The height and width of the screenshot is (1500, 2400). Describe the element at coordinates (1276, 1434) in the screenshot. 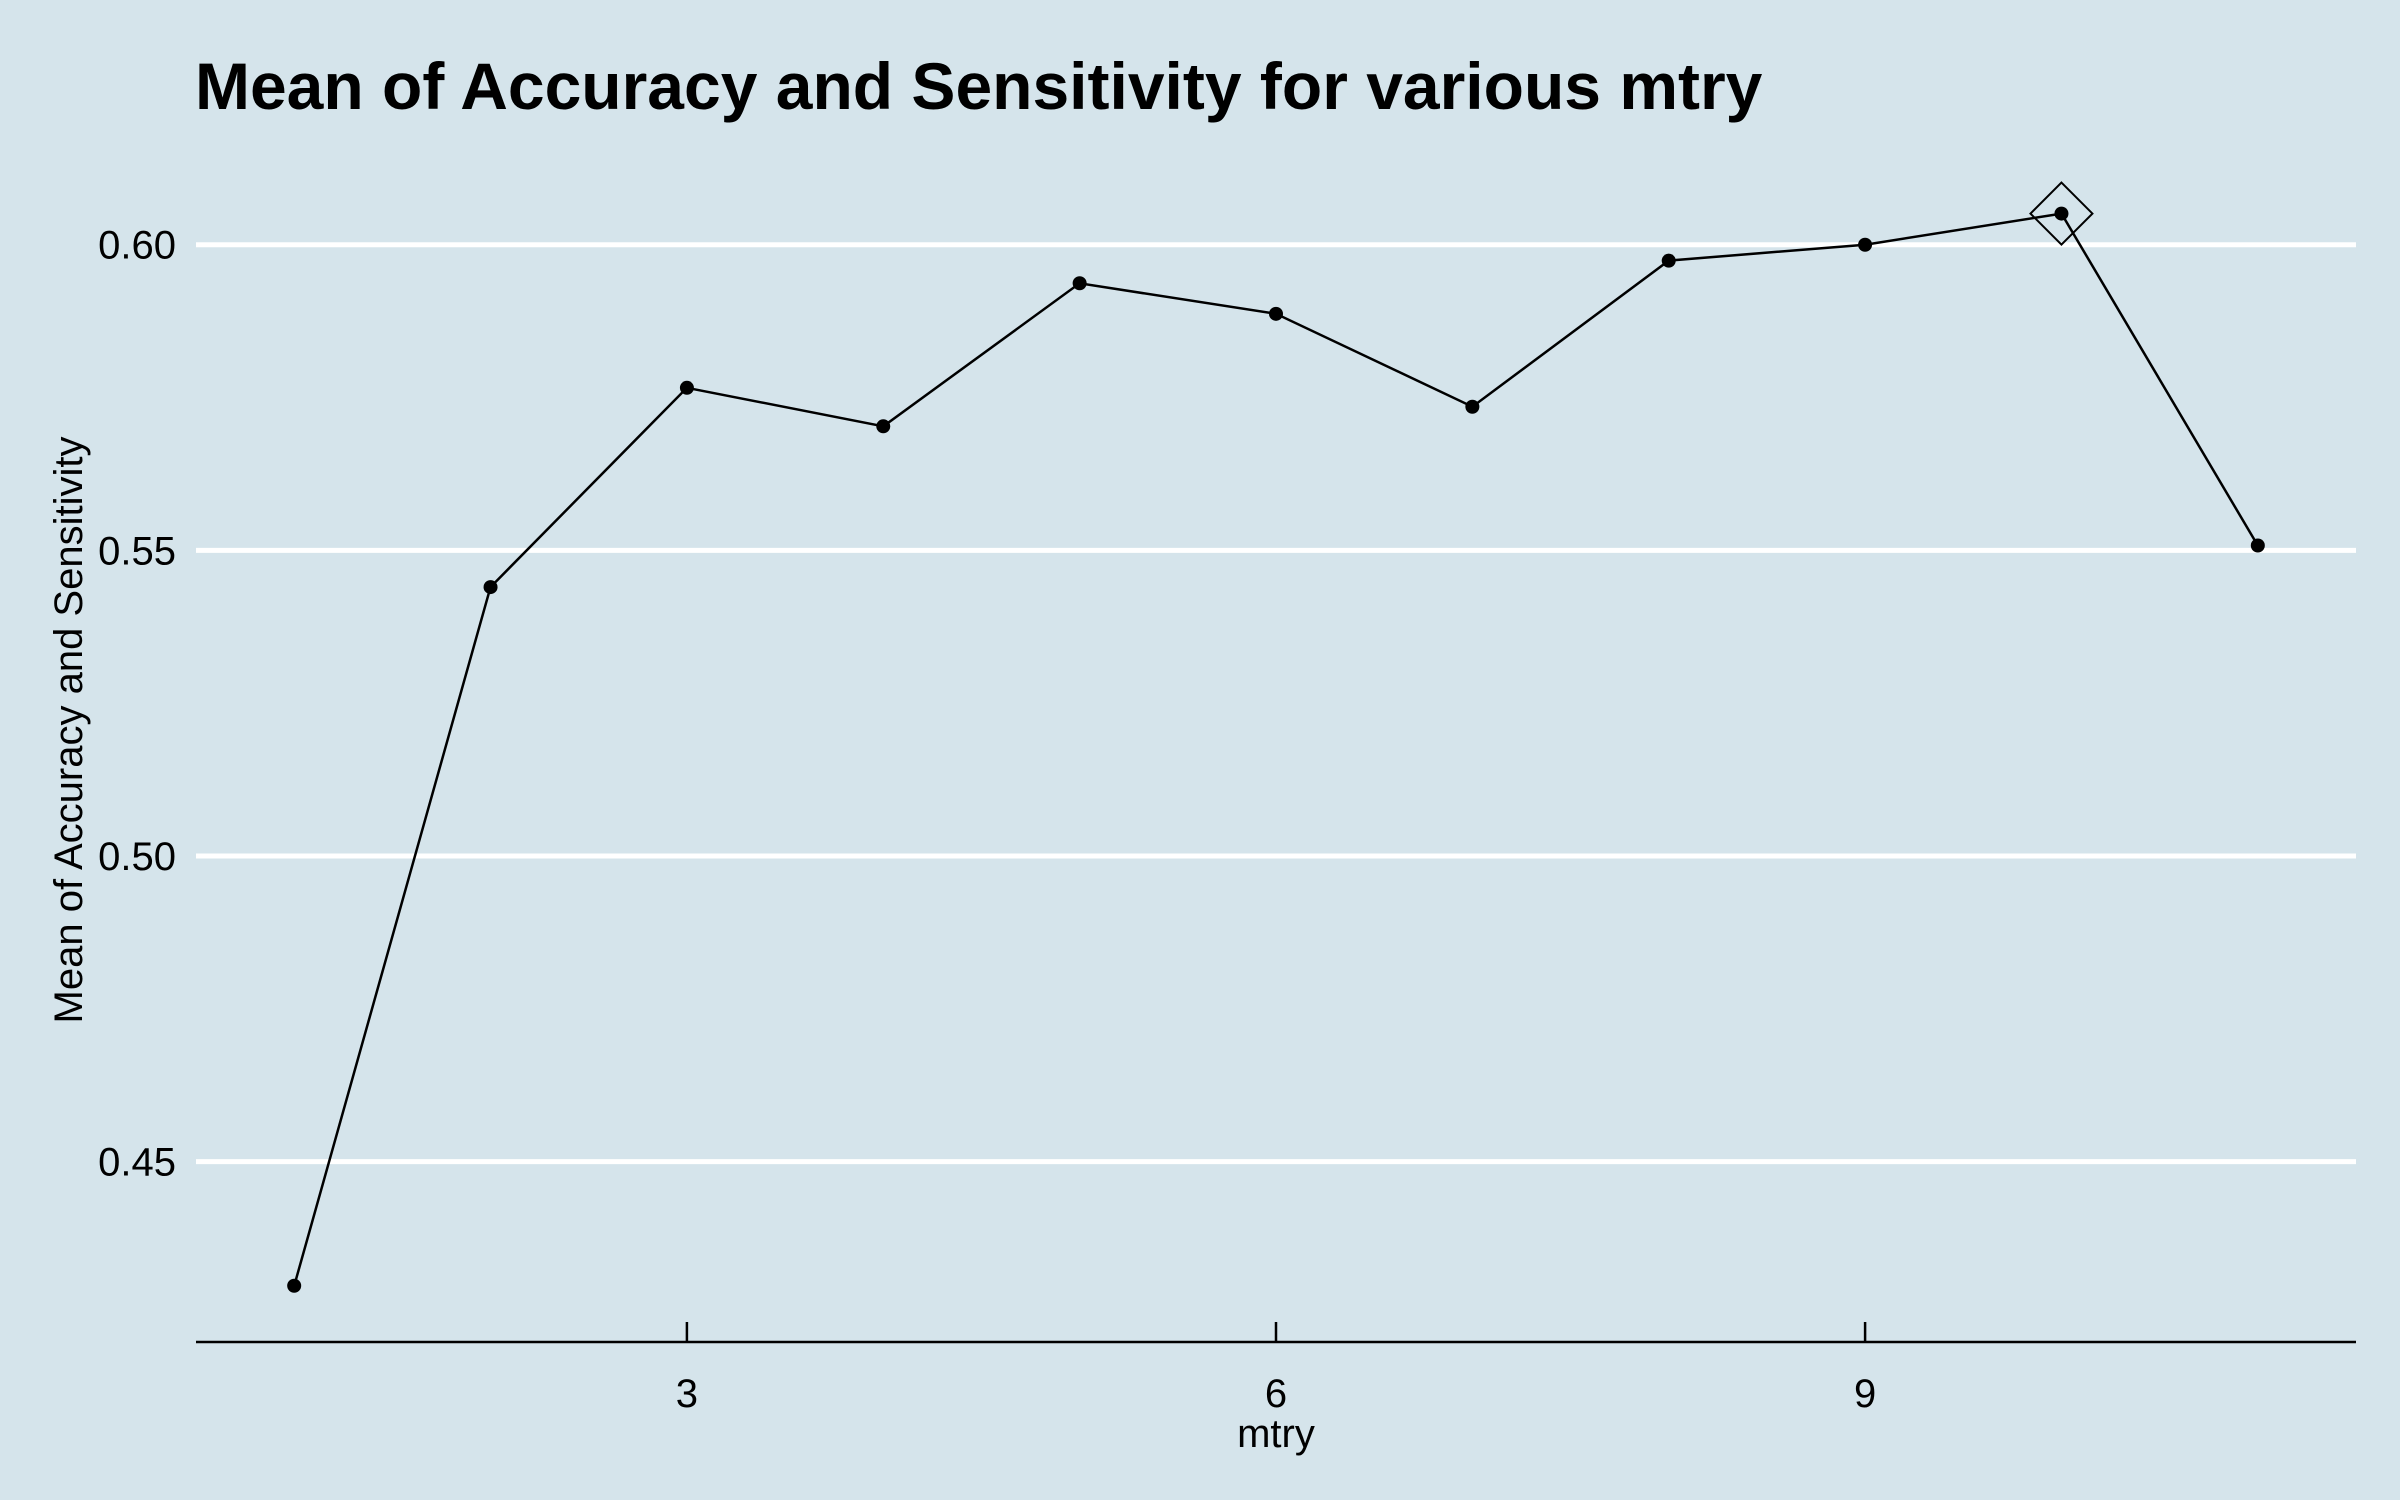

I see `x-axis-title: mtry` at that location.